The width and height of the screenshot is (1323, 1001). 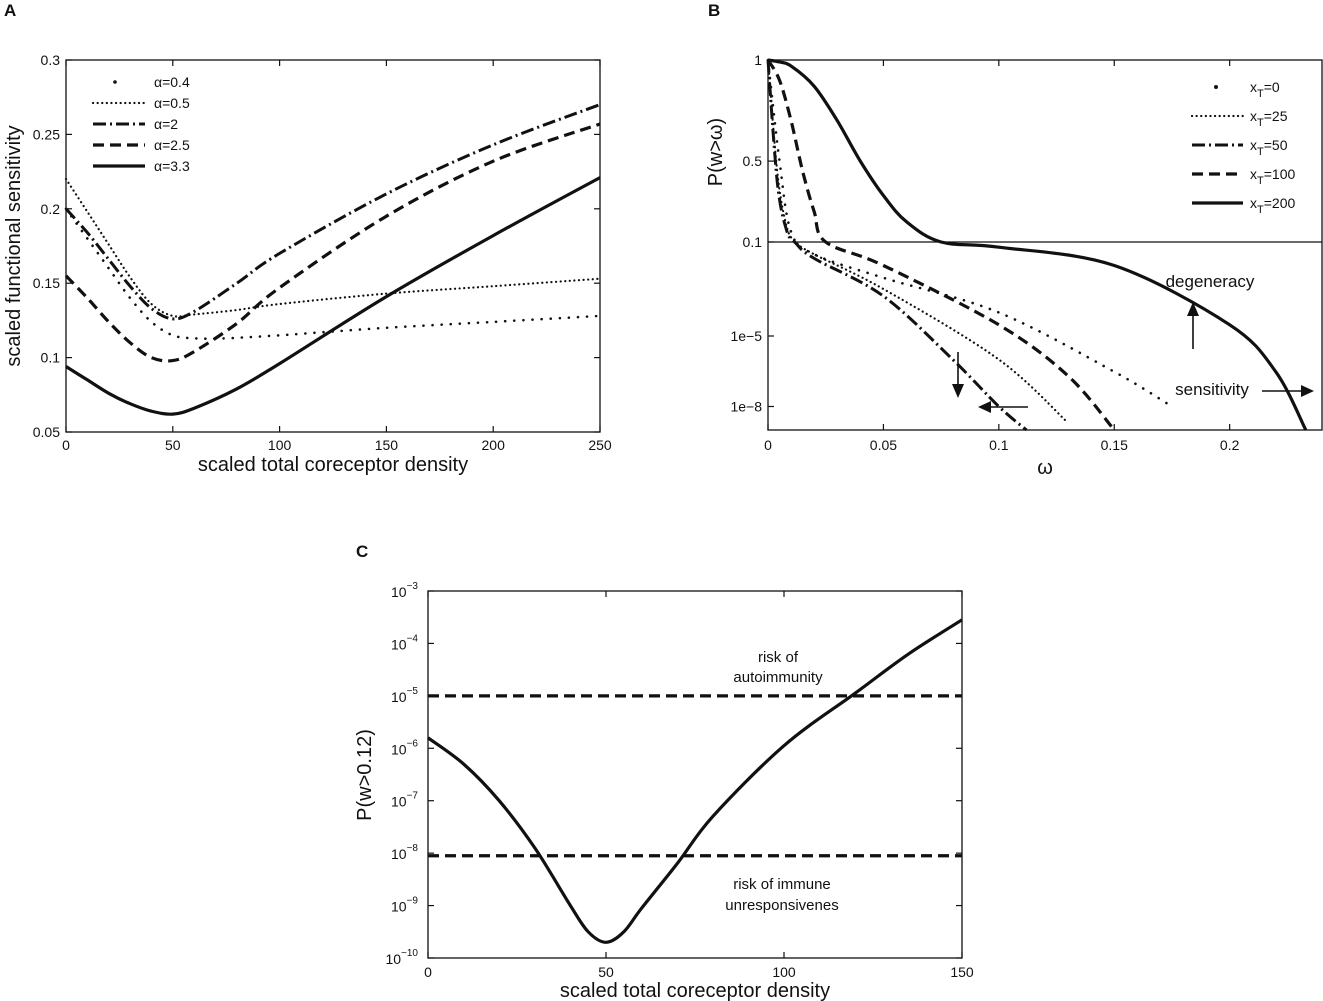 What do you see at coordinates (999, 445) in the screenshot?
I see `panel-b-x-tick-label: 0.1` at bounding box center [999, 445].